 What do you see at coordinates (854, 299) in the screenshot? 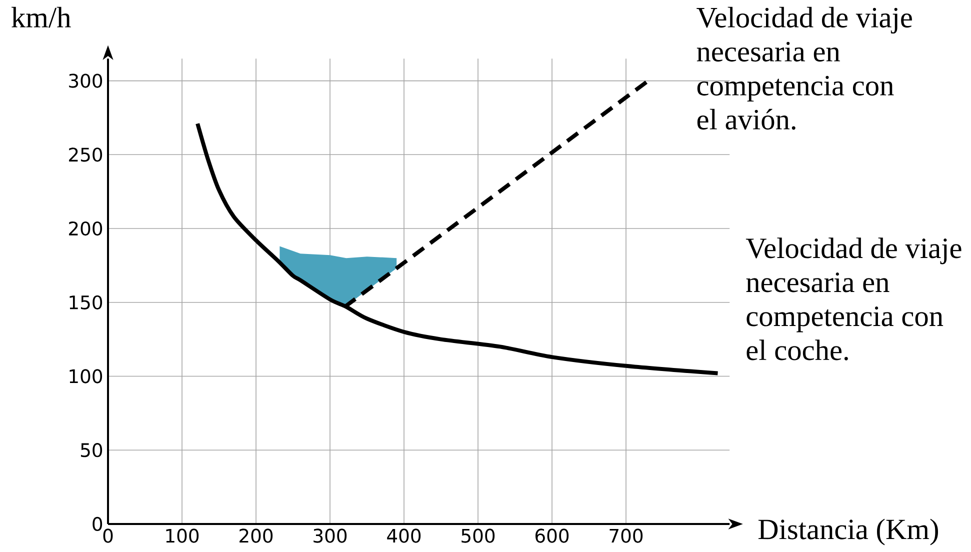
I see `series-label: Velocidad de viaje necesaria en competencia con el coche.` at bounding box center [854, 299].